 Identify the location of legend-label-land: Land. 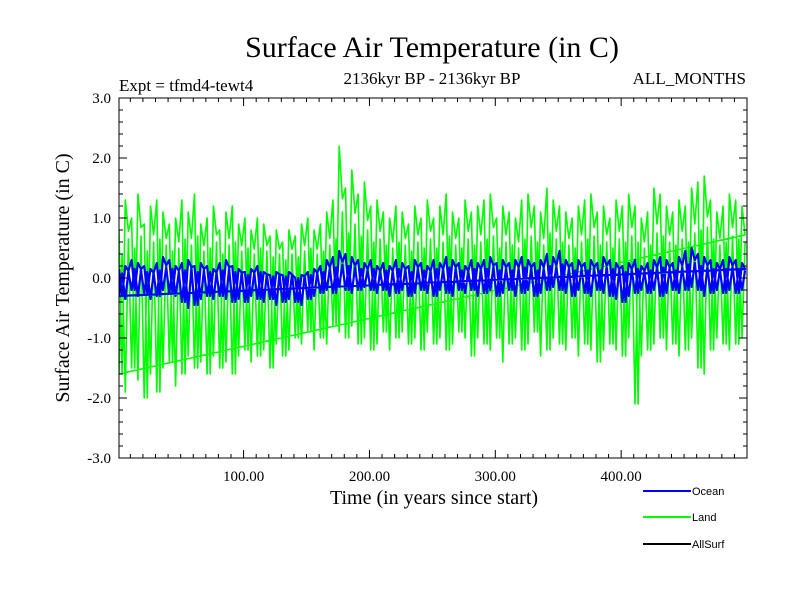
(704, 518).